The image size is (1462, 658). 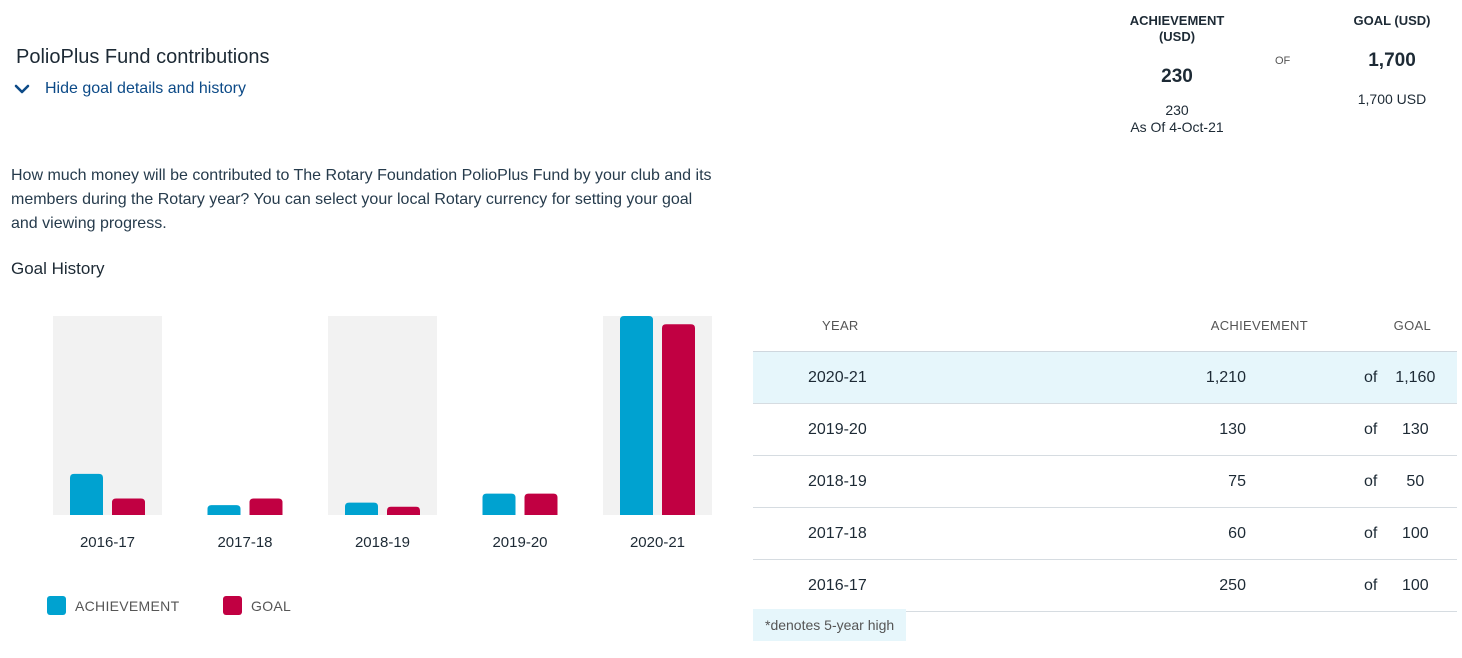 I want to click on col-header-year: YEAR, so click(x=850, y=326).